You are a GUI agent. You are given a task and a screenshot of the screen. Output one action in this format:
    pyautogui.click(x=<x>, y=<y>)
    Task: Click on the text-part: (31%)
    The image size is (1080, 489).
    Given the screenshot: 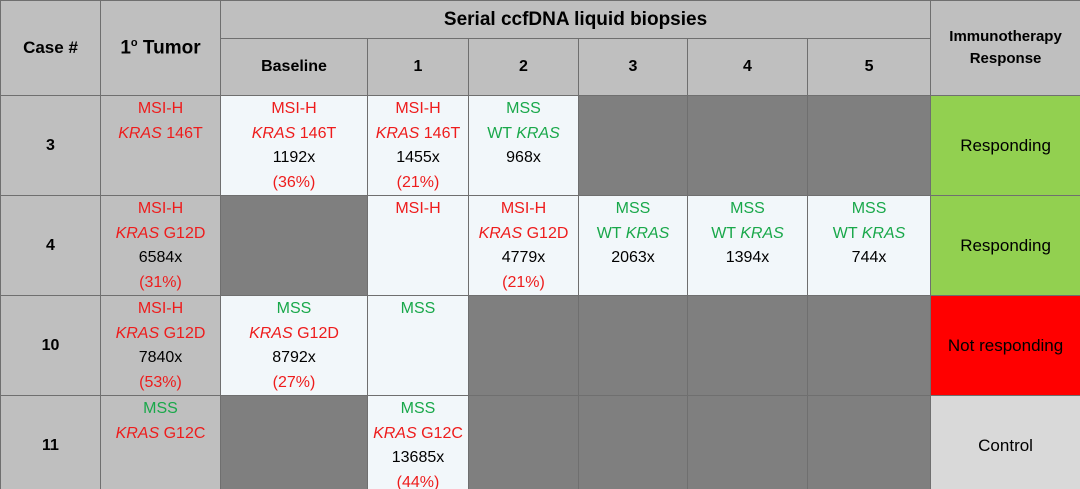 What is the action you would take?
    pyautogui.click(x=160, y=282)
    